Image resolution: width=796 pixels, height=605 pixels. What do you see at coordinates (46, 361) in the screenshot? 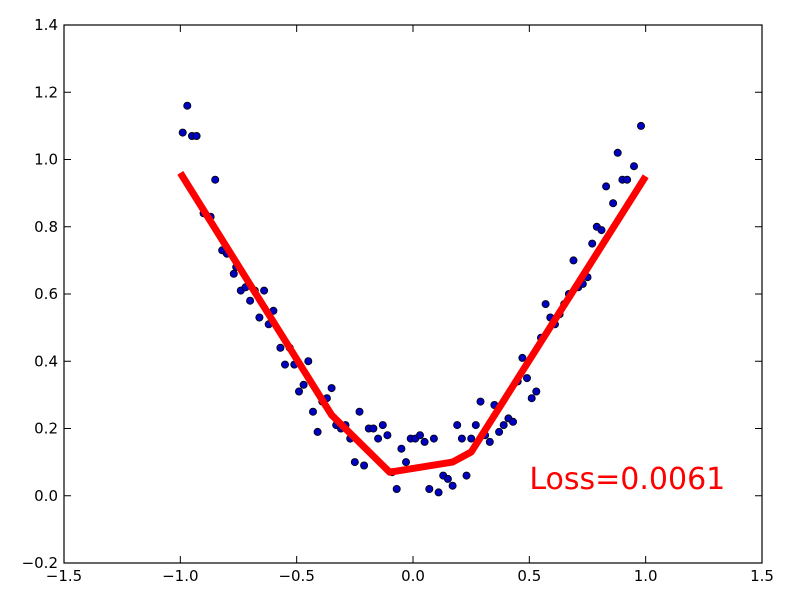
I see `y-tick-label: 0.4` at bounding box center [46, 361].